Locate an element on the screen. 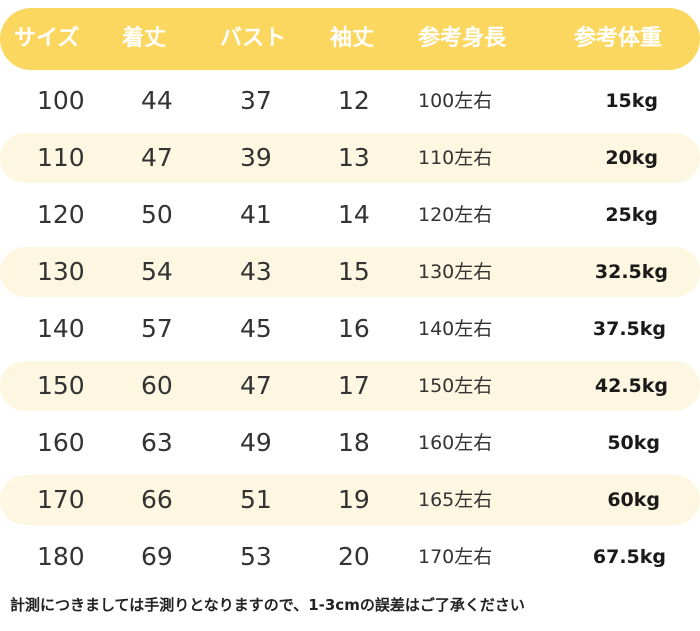 This screenshot has width=700, height=631. cell-length: 47 is located at coordinates (157, 157).